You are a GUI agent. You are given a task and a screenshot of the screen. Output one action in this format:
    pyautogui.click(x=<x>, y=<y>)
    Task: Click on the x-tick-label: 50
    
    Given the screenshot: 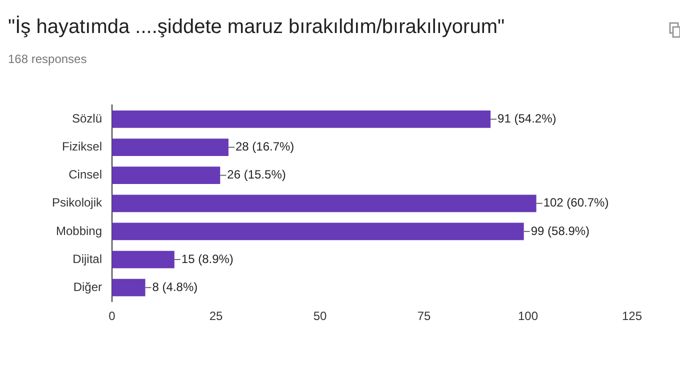 What is the action you would take?
    pyautogui.click(x=320, y=316)
    